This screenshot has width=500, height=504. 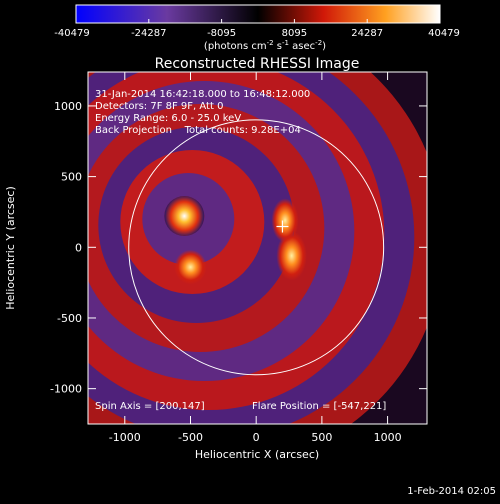 What do you see at coordinates (202, 94) in the screenshot?
I see `info-time-range: 31-Jan-2014 16:42:18.000 to 16:48:12.000` at bounding box center [202, 94].